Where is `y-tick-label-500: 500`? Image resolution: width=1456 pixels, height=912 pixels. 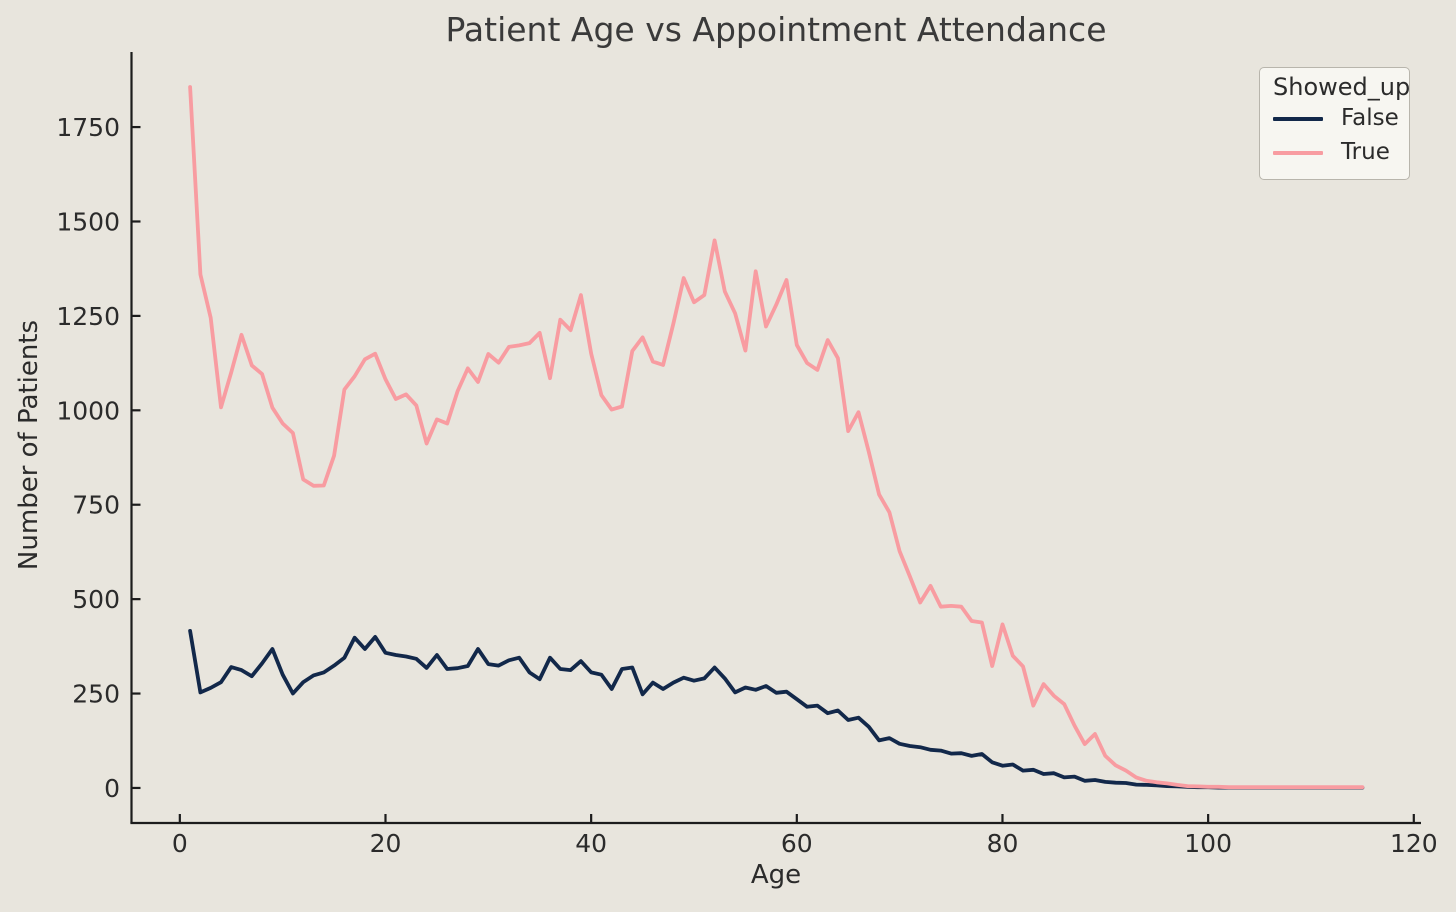 y-tick-label-500: 500 is located at coordinates (96, 599).